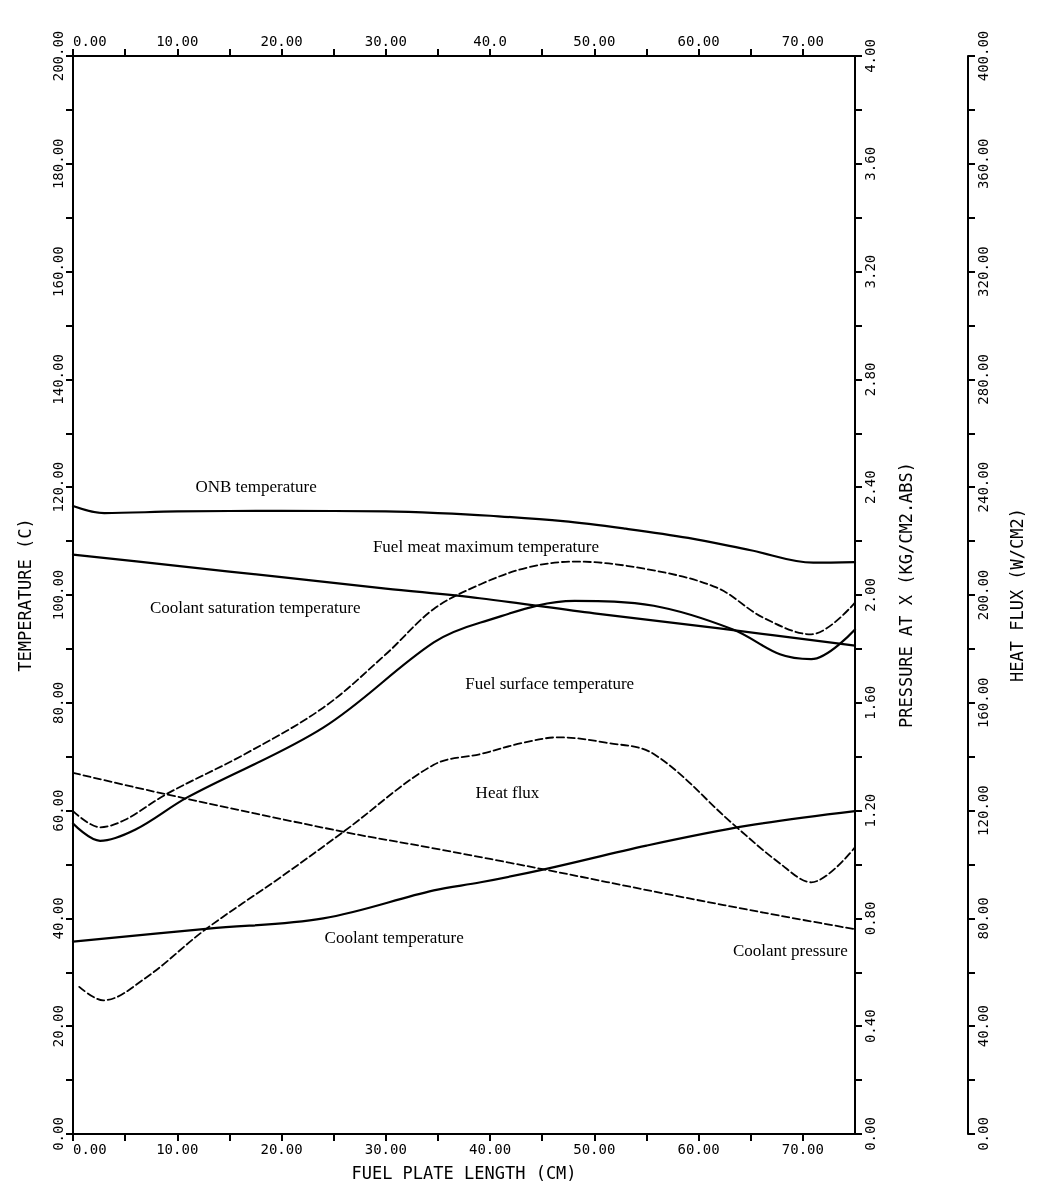  I want to click on y2-tick-label: 4.00, so click(870, 56).